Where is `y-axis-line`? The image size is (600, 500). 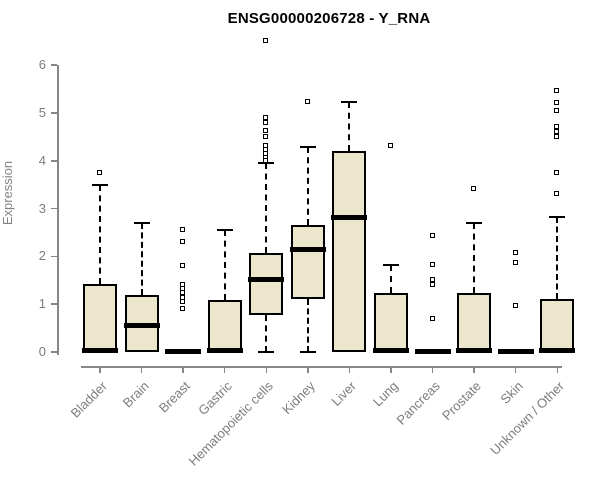
y-axis-line is located at coordinates (58, 210).